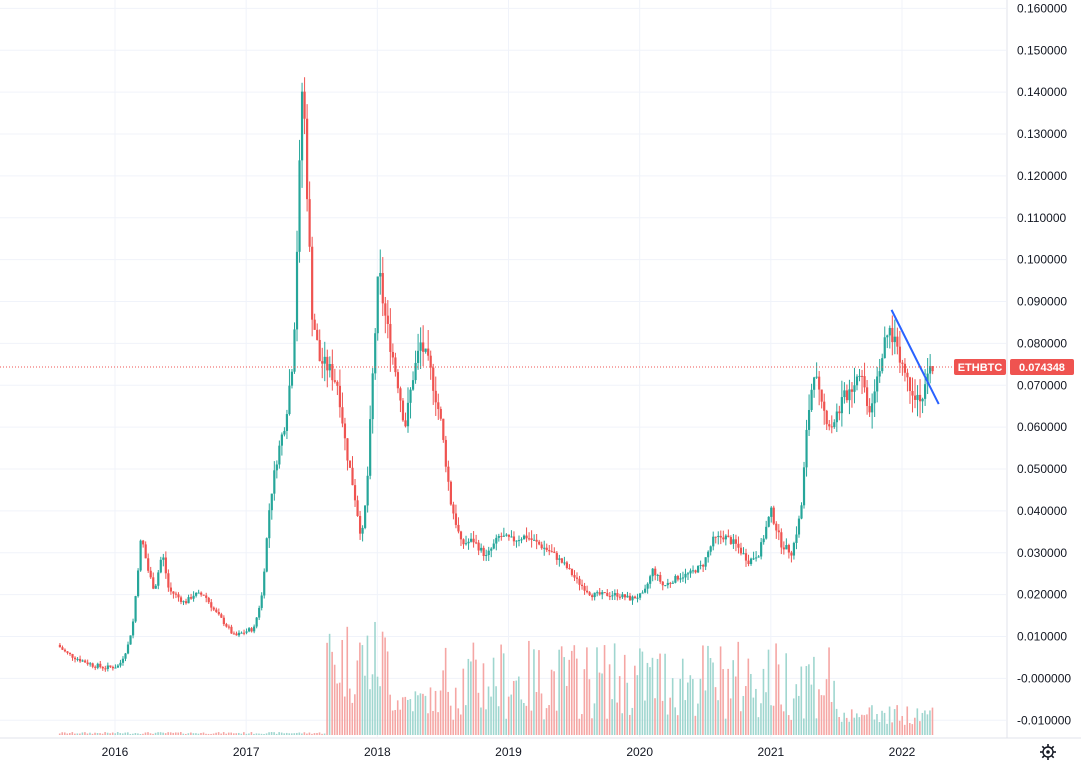  Describe the element at coordinates (980, 367) in the screenshot. I see `symbol-tag-background` at that location.